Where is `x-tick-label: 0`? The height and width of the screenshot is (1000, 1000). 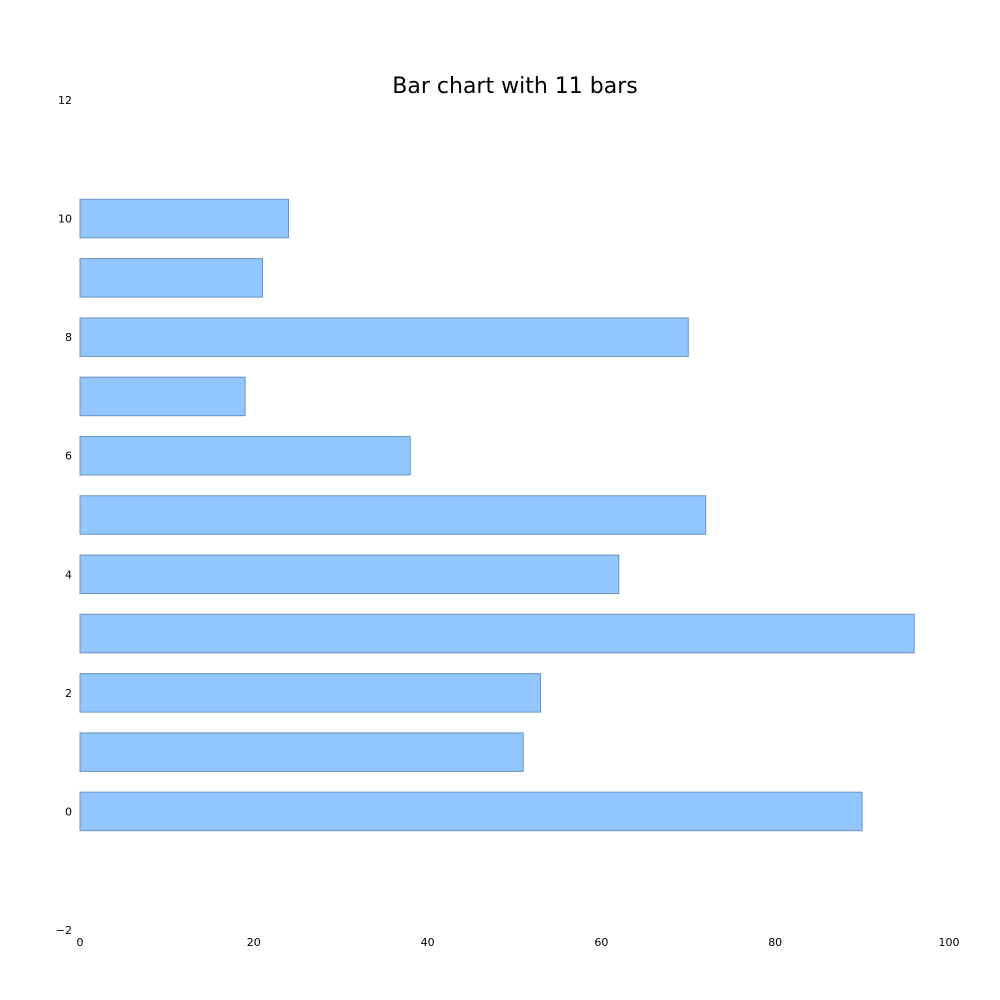
x-tick-label: 0 is located at coordinates (80, 942).